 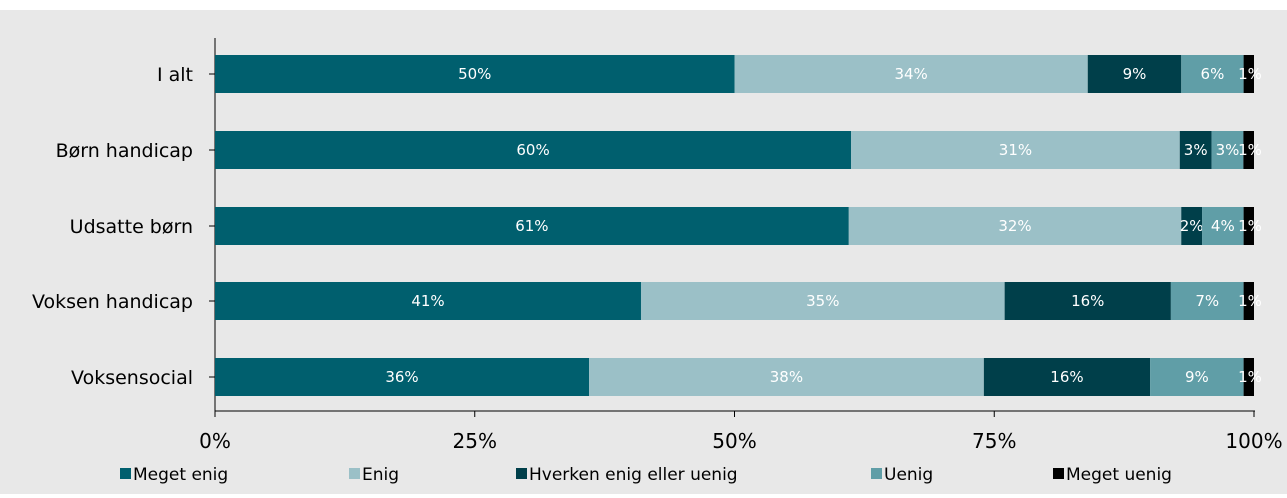 I want to click on data-label: 2%, so click(x=1192, y=226).